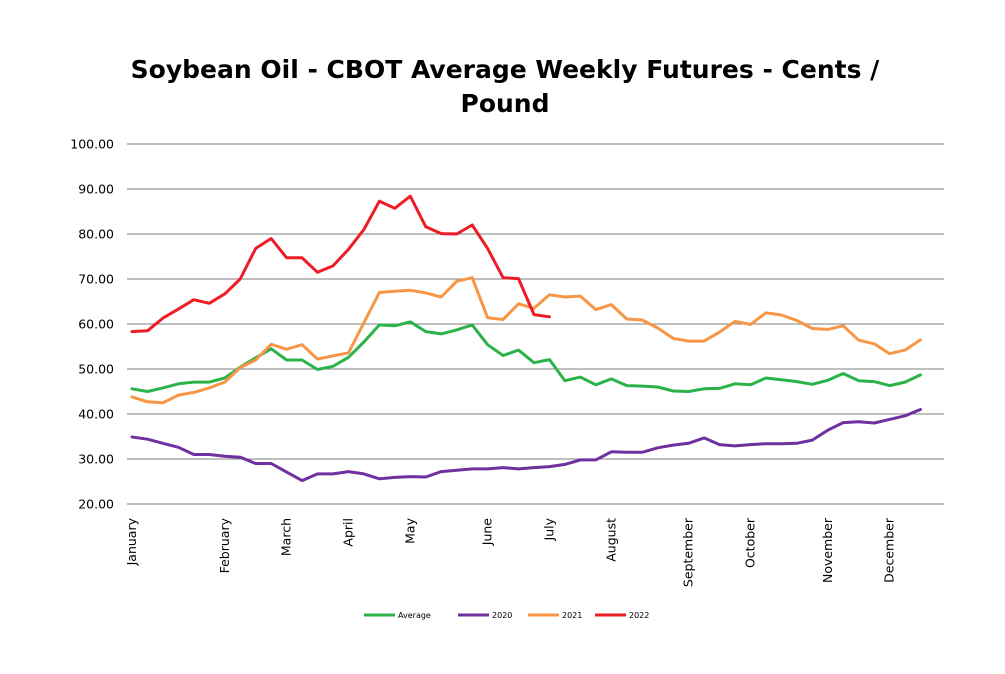  I want to click on x-tick-label: January, so click(131, 541).